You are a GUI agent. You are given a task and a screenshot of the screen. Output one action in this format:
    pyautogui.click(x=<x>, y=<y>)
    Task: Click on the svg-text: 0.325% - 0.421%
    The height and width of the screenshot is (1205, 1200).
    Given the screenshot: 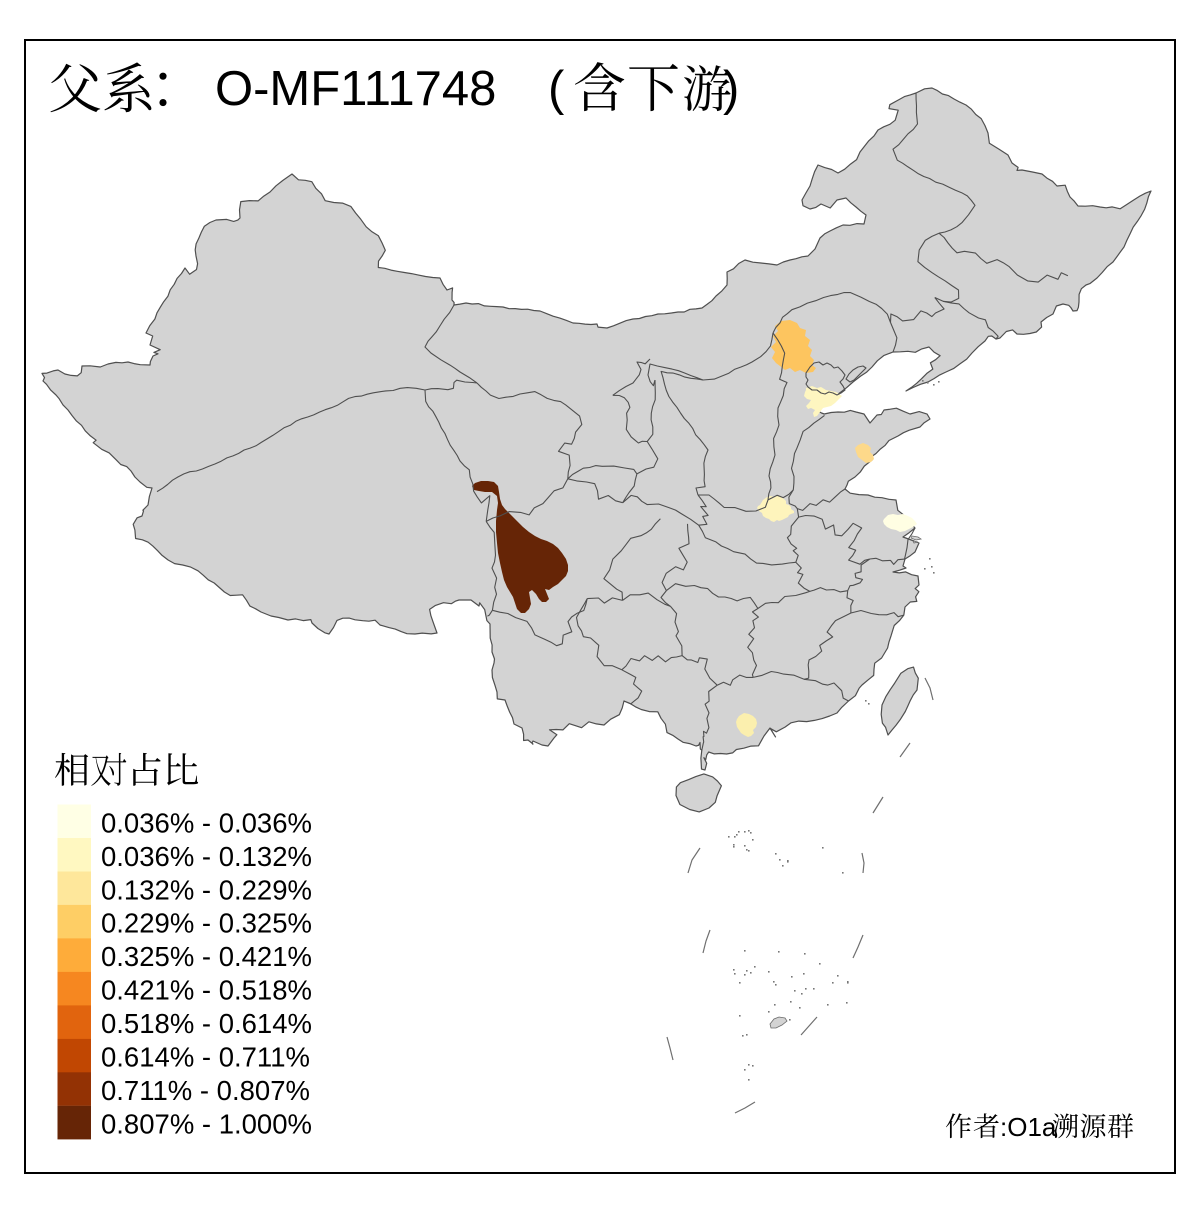 What is the action you would take?
    pyautogui.click(x=206, y=956)
    